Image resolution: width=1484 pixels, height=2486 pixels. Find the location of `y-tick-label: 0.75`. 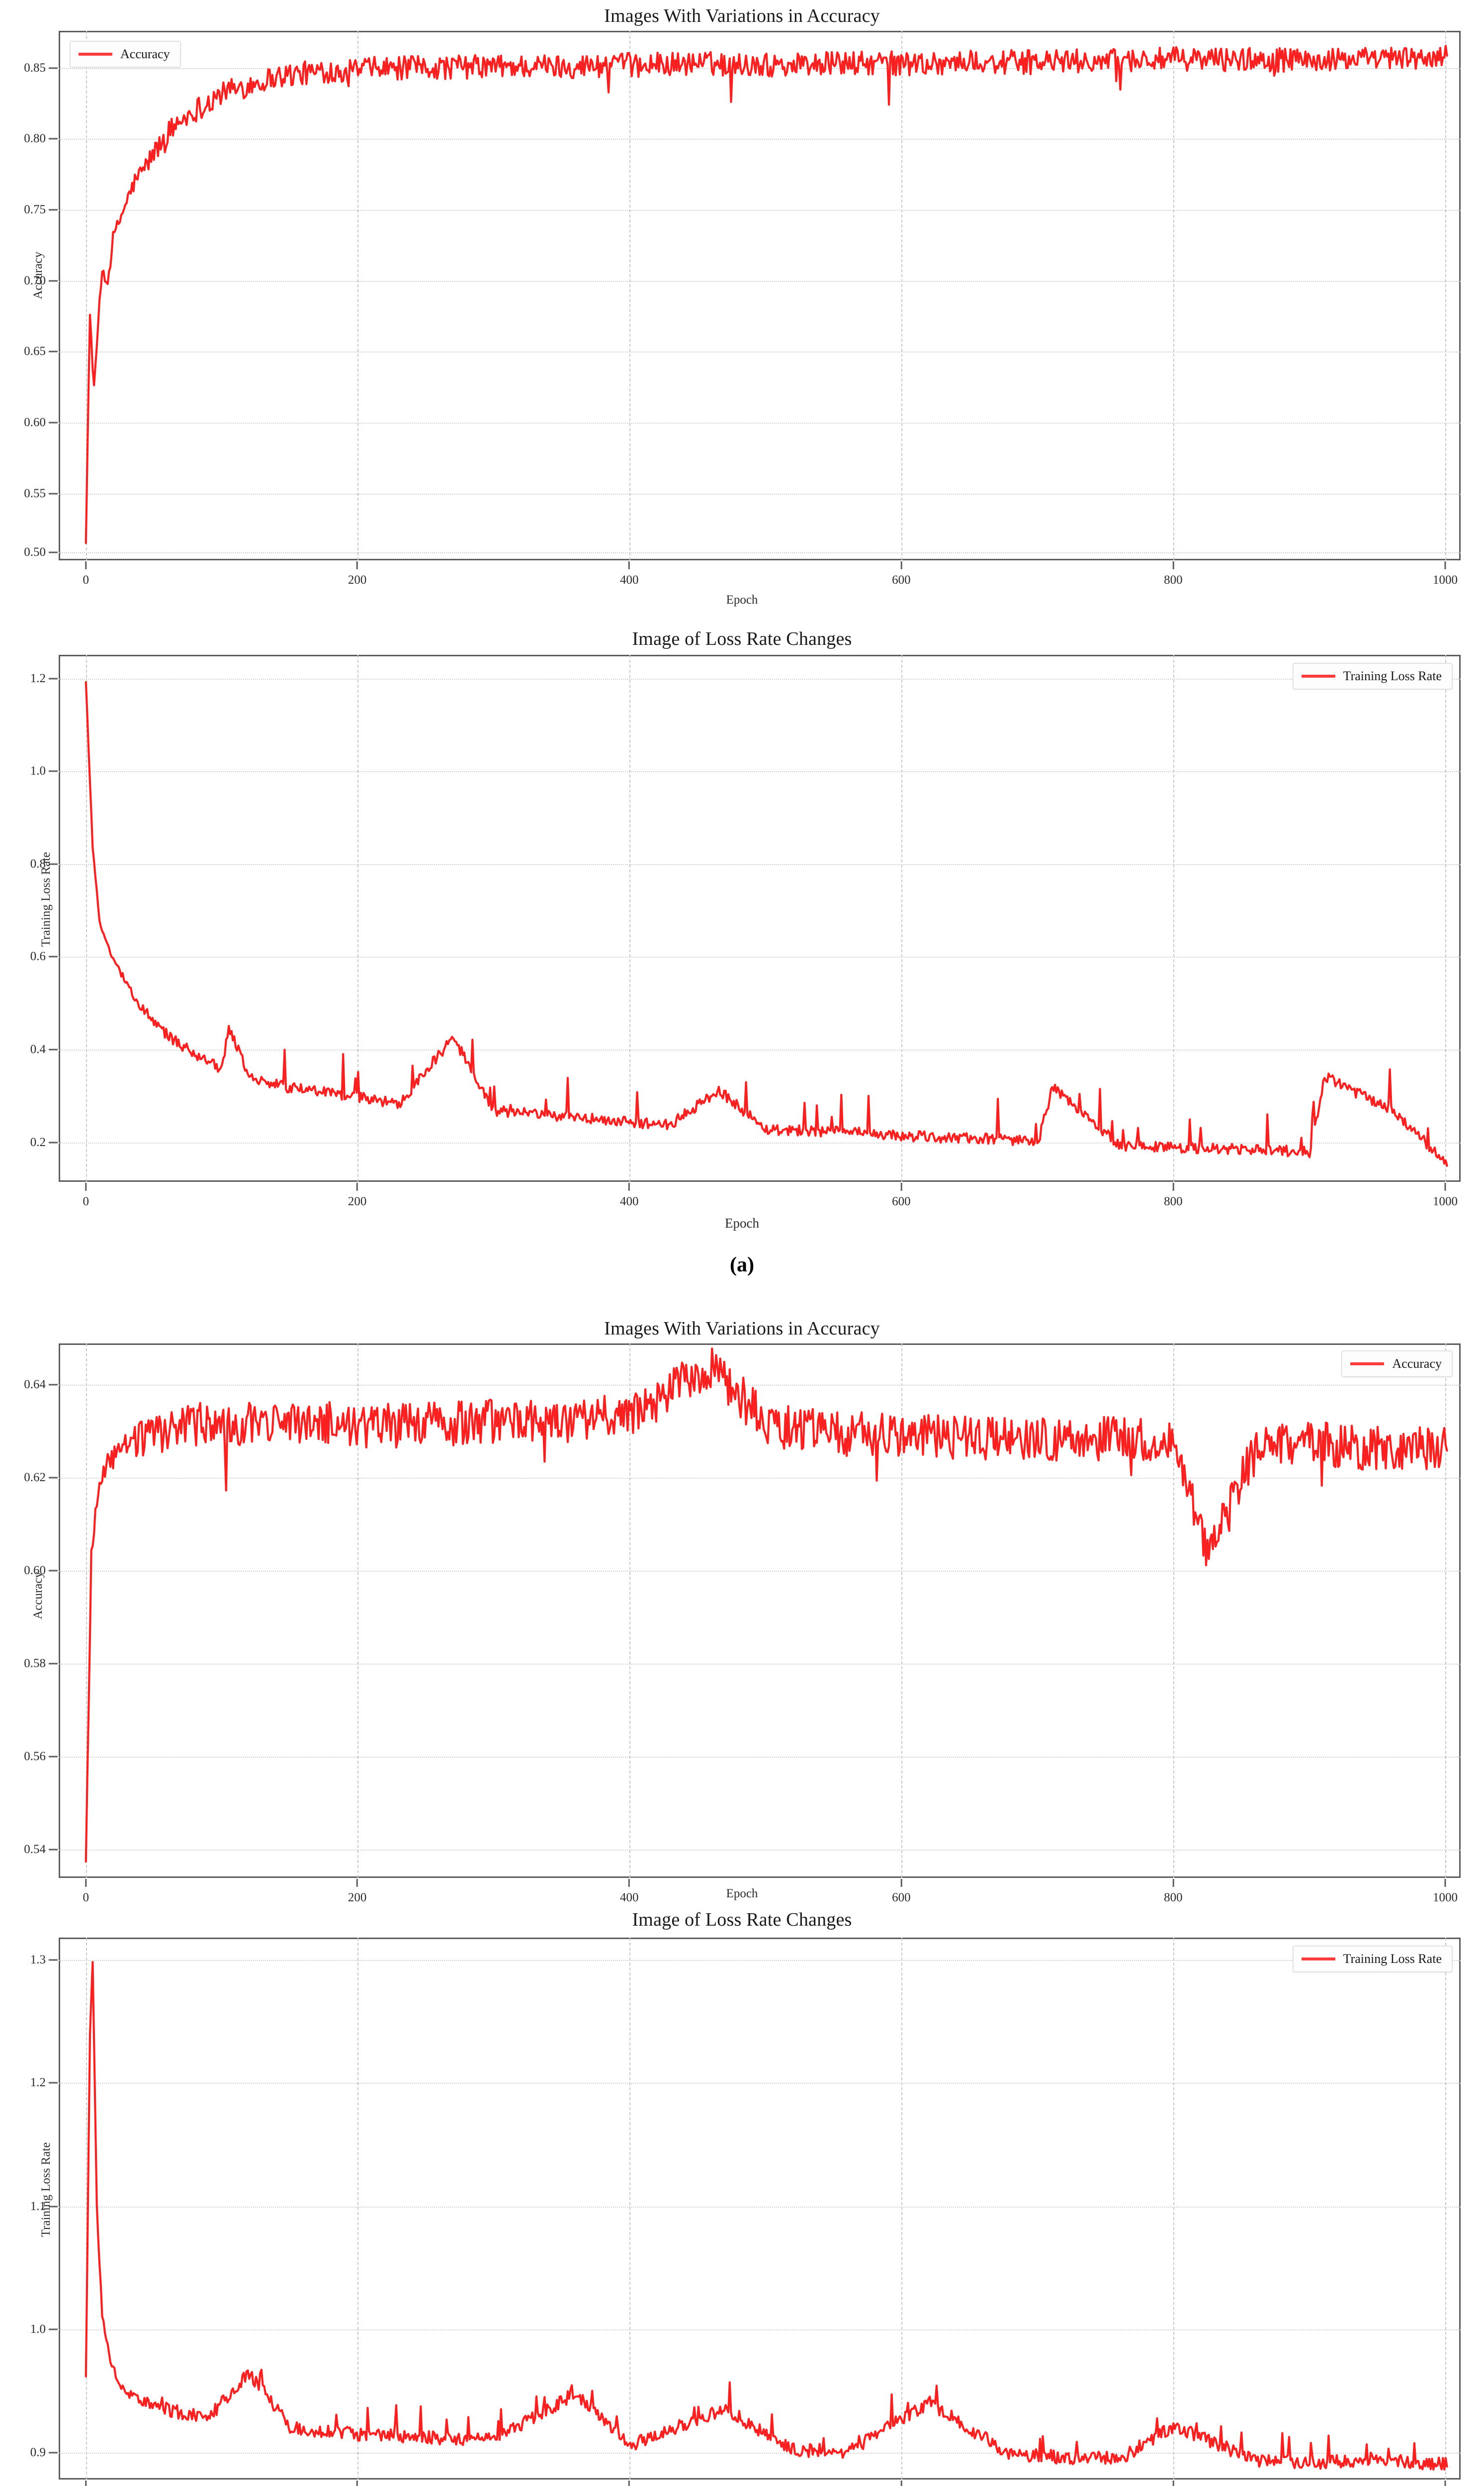

y-tick-label: 0.75 is located at coordinates (41, 210).